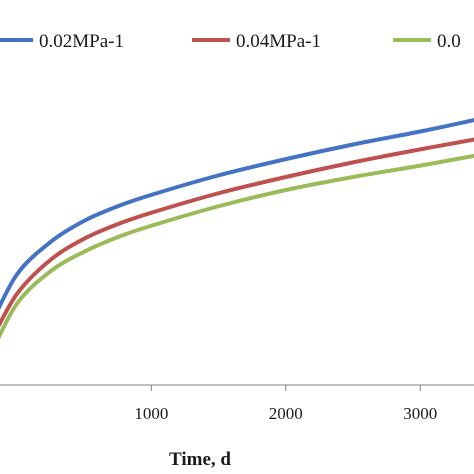 This screenshot has width=474, height=474. I want to click on x-axis-ticks: 1000 2000 3000, so click(285, 404).